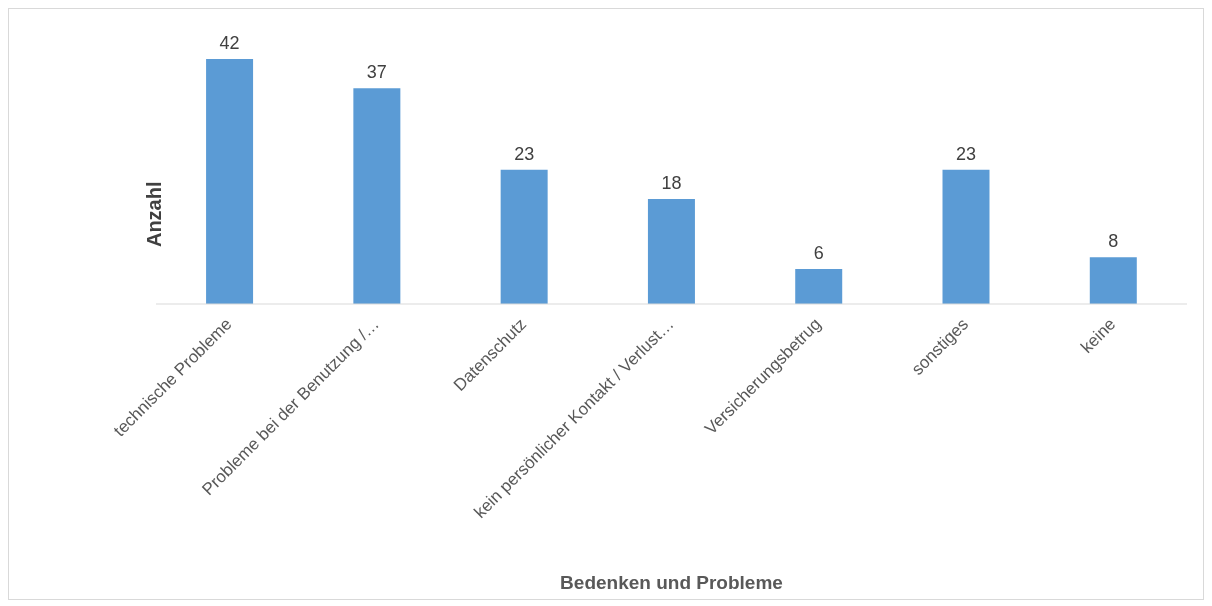  I want to click on data-label: 42, so click(229, 43).